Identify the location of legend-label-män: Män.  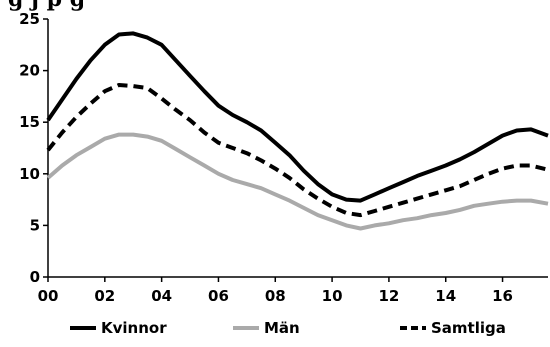
(282, 328).